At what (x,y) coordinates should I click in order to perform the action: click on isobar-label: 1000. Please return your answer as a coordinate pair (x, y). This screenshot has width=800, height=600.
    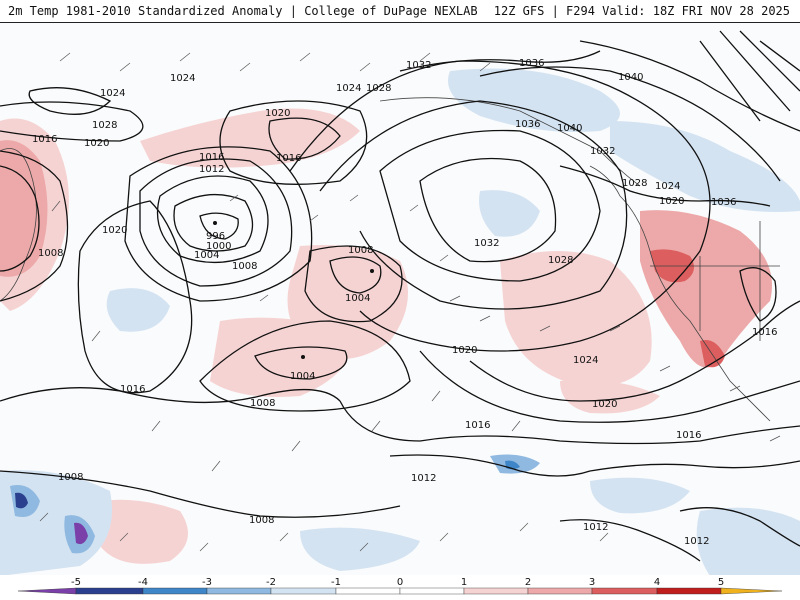
    Looking at the image, I should click on (218, 246).